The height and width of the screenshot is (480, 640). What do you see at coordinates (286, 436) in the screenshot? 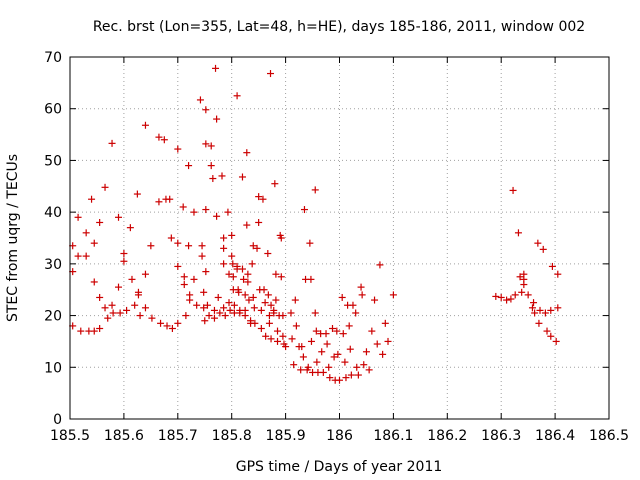
I see `x-tick-label: 185.9` at bounding box center [286, 436].